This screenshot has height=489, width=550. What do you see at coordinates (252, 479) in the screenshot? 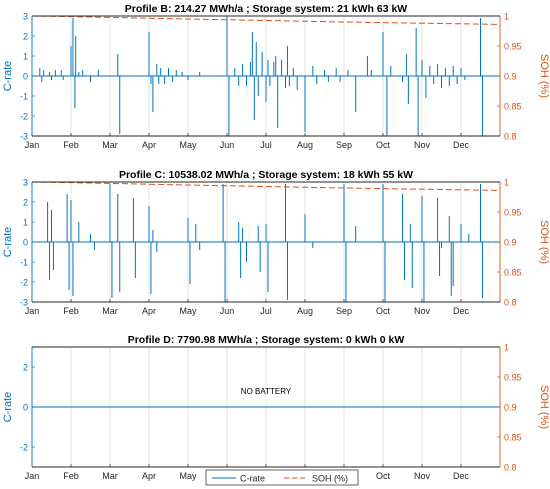
I see `legend-crate-label: C-rate` at bounding box center [252, 479].